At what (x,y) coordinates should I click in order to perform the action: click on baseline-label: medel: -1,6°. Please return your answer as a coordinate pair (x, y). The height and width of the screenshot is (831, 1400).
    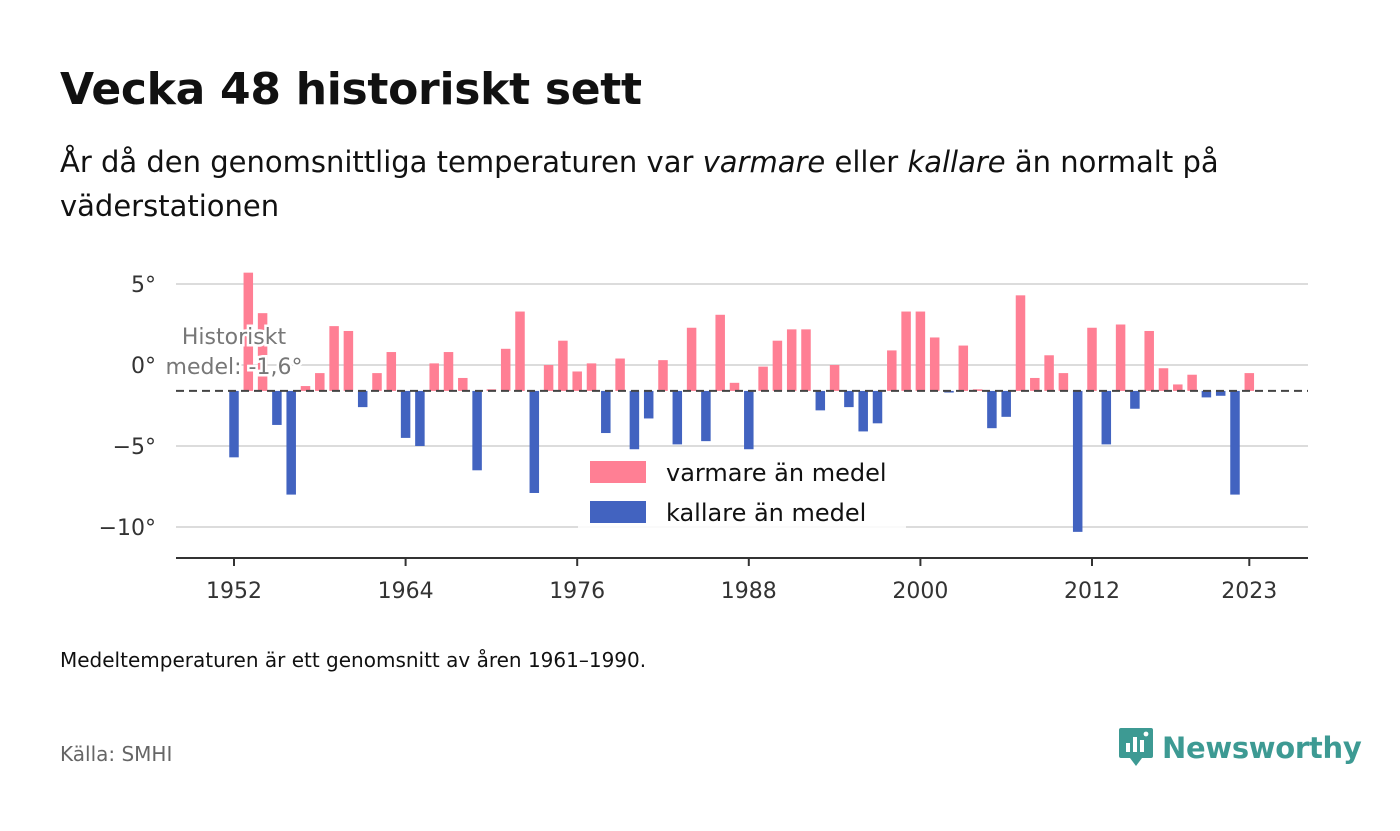
    Looking at the image, I should click on (234, 367).